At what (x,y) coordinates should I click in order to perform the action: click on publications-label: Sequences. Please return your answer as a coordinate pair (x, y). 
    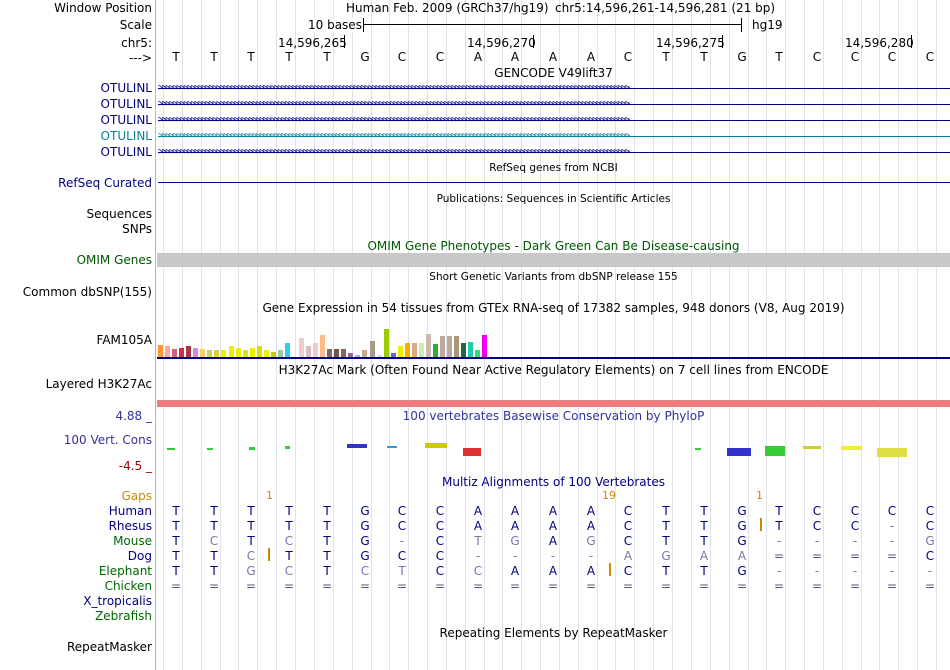
    Looking at the image, I should click on (119, 214).